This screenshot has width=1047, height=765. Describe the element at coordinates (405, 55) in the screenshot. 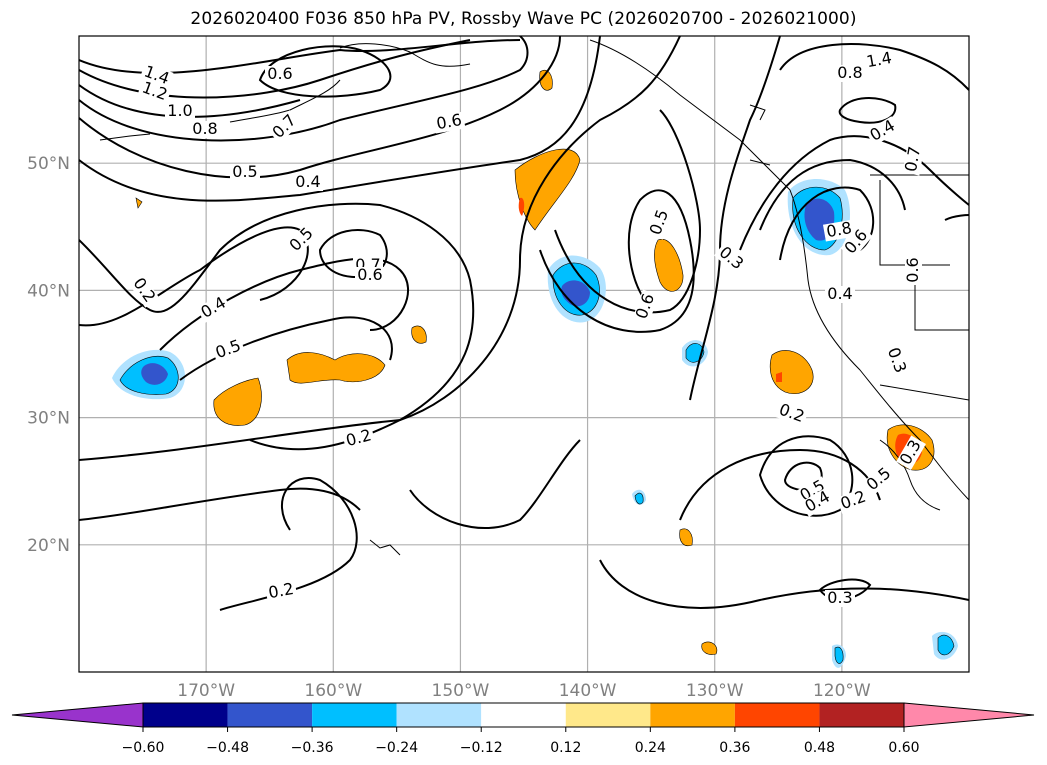

I see `alaska-peninsula-coast` at that location.